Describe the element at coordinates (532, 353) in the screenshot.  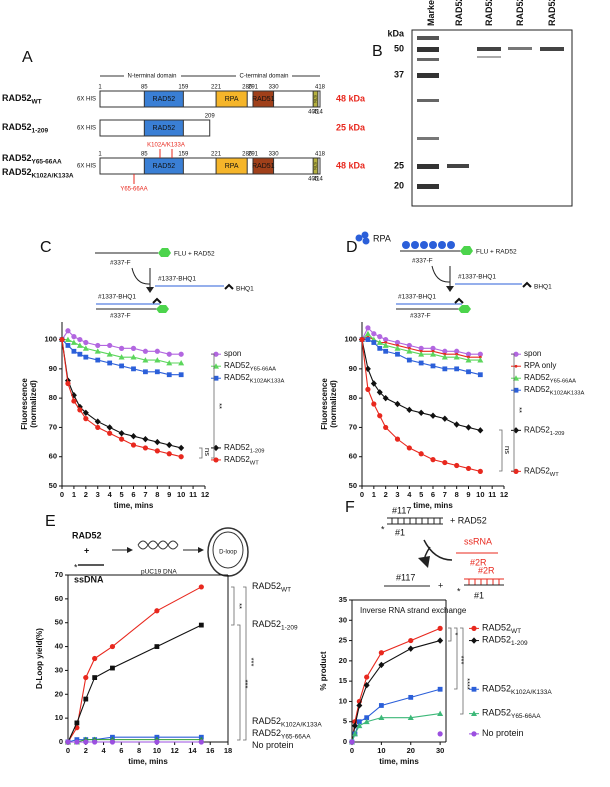
I see `legend-label: spon` at that location.